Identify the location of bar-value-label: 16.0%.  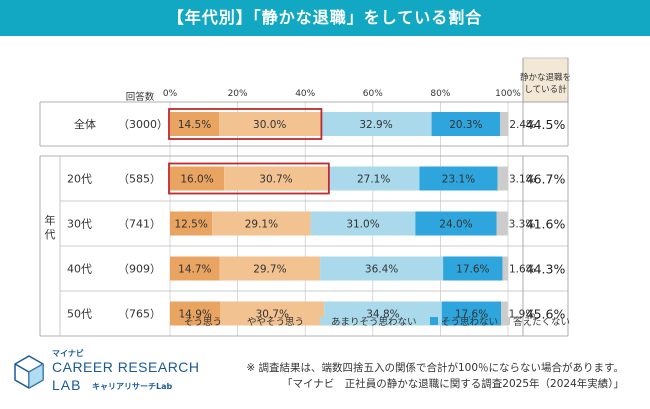
(196, 180).